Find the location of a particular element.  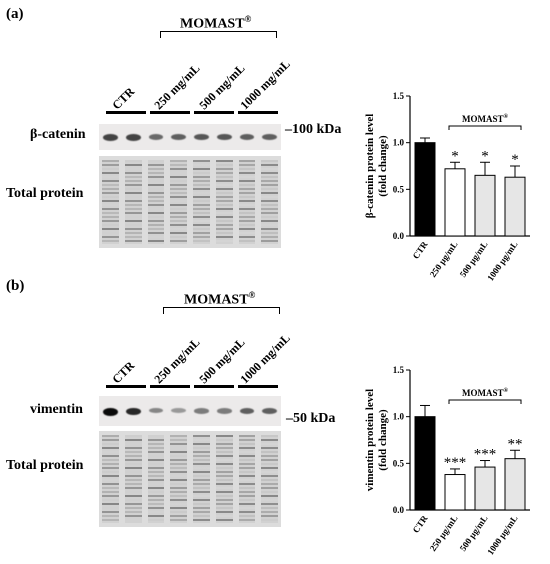

panel-a-momast-bracket is located at coordinates (218, 34).